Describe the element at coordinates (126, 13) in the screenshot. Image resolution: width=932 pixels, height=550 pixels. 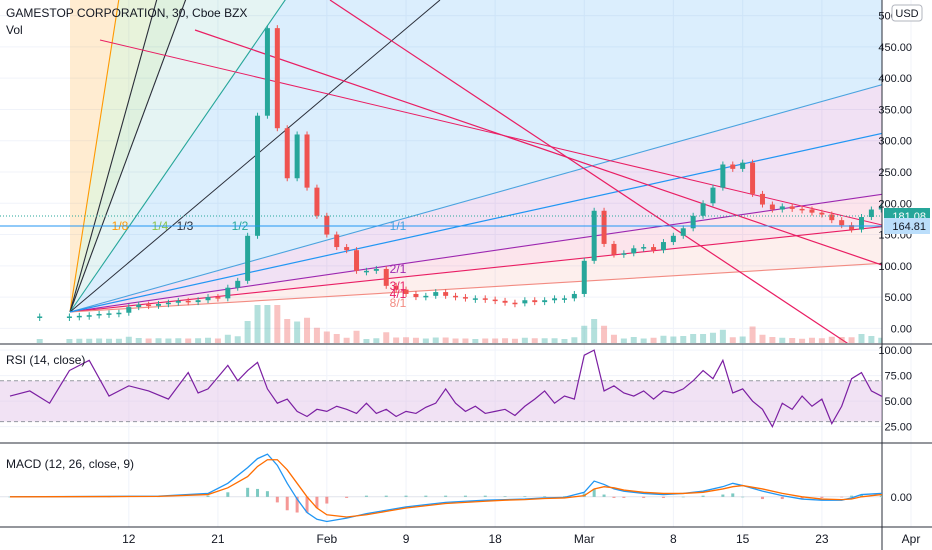
I see `symbol-title: GAMESTOP CORPORATION, 30, Cboe BZX` at that location.